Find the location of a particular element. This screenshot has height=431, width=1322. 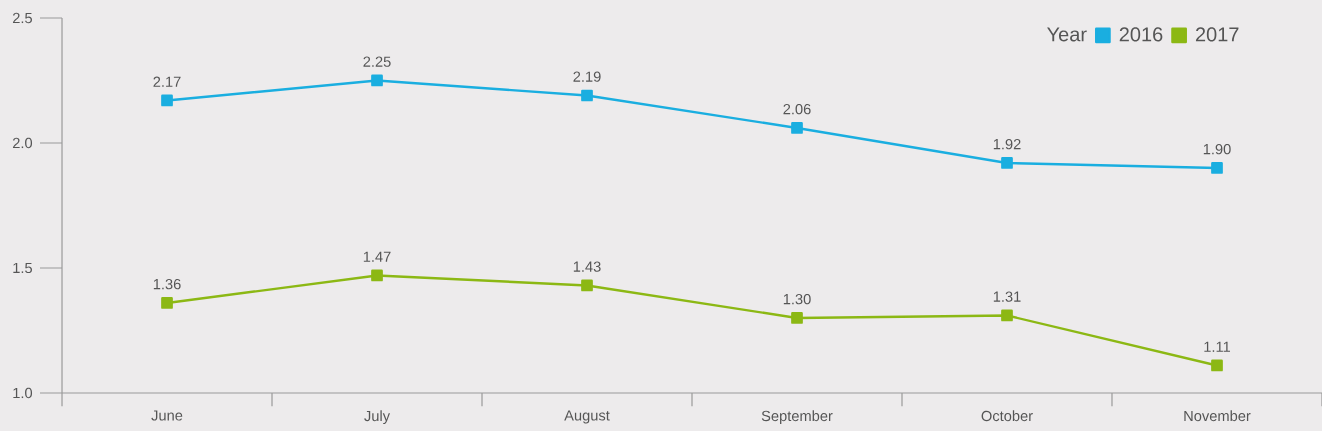

x-tick-label: November is located at coordinates (1217, 416).